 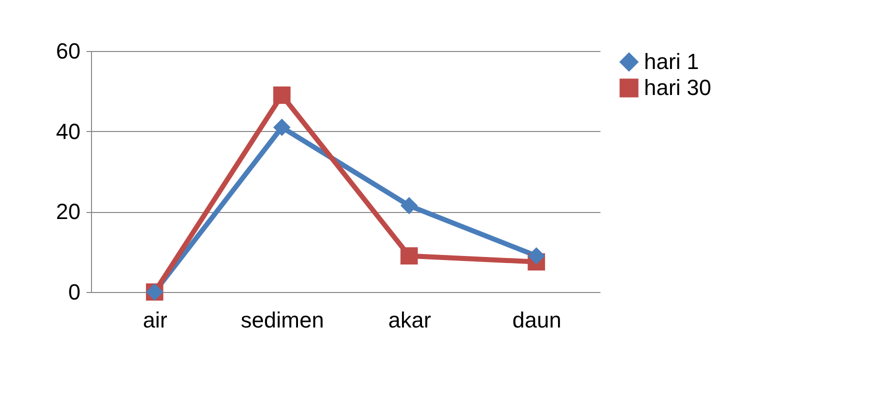 What do you see at coordinates (678, 87) in the screenshot?
I see `legend-label: hari 30` at bounding box center [678, 87].